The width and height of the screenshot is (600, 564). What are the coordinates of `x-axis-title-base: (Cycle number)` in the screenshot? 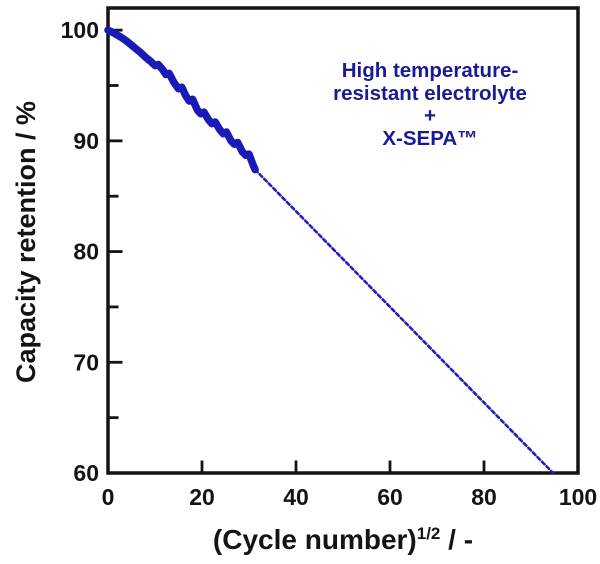 It's located at (314, 539).